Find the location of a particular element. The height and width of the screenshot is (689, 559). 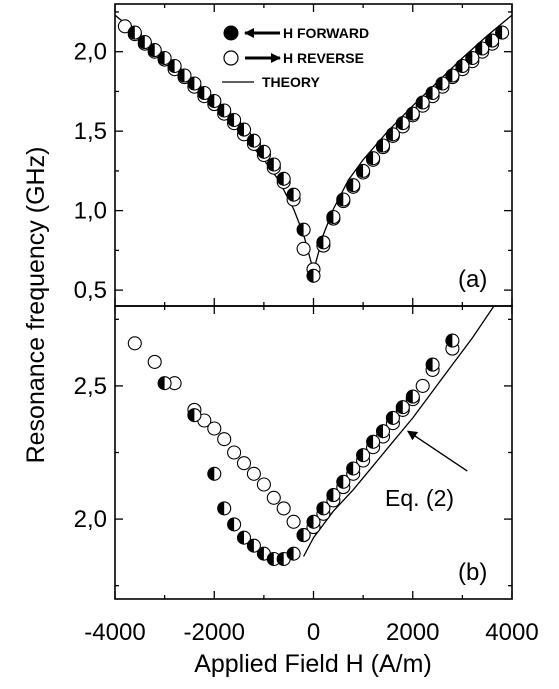

y-tick-label-b: 2,5 is located at coordinates (90, 386).